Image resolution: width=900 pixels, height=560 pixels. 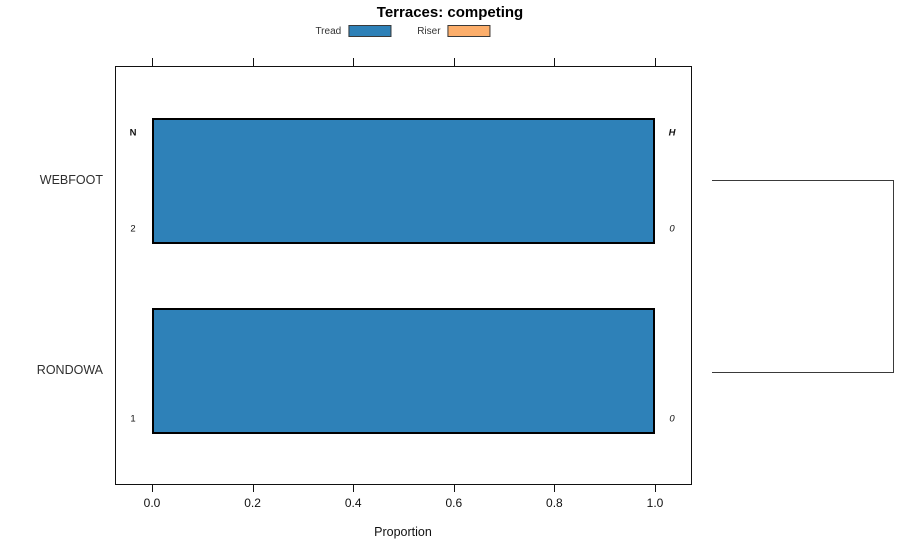 I want to click on legend-entry-tread: Tread, so click(x=353, y=31).